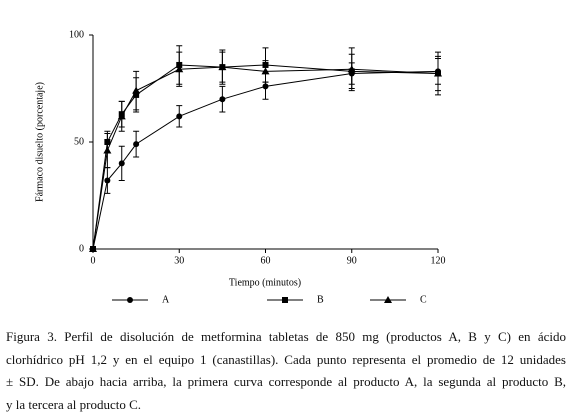  I want to click on x-tick-label: 90, so click(352, 260).